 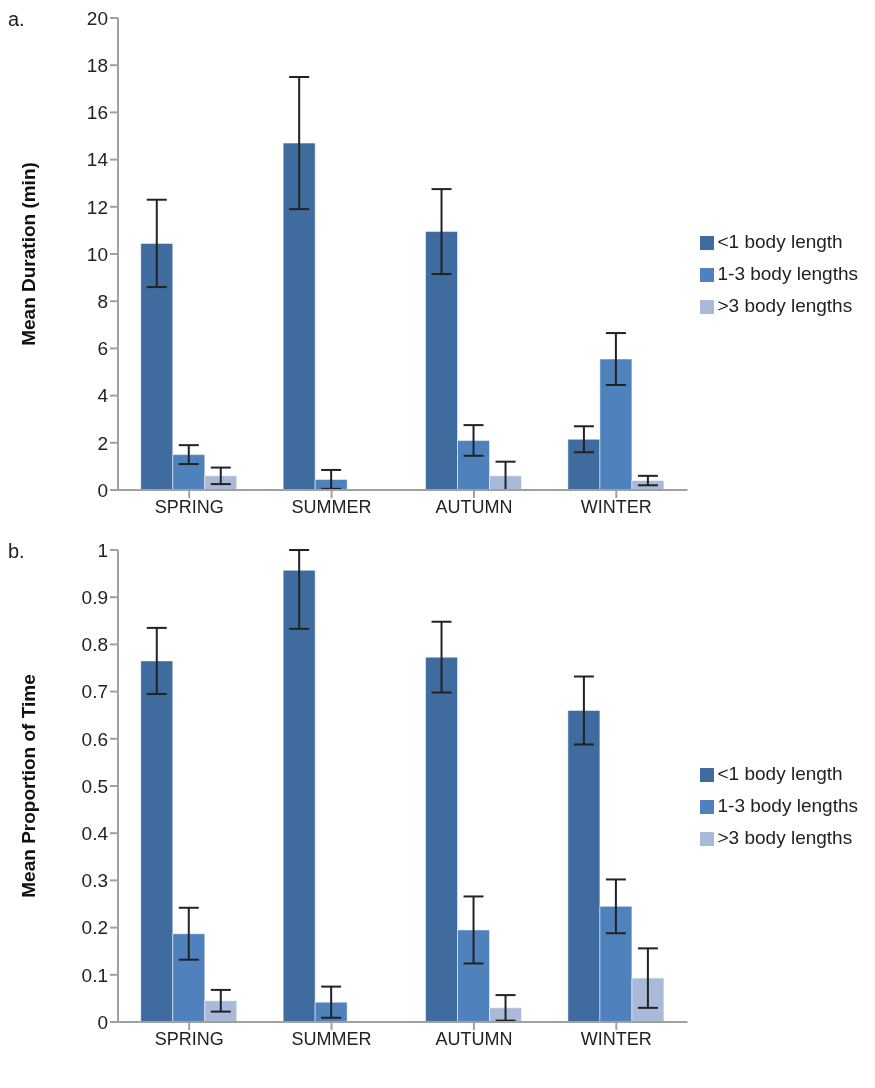 I want to click on y-tick-label: 0.4, so click(x=95, y=833).